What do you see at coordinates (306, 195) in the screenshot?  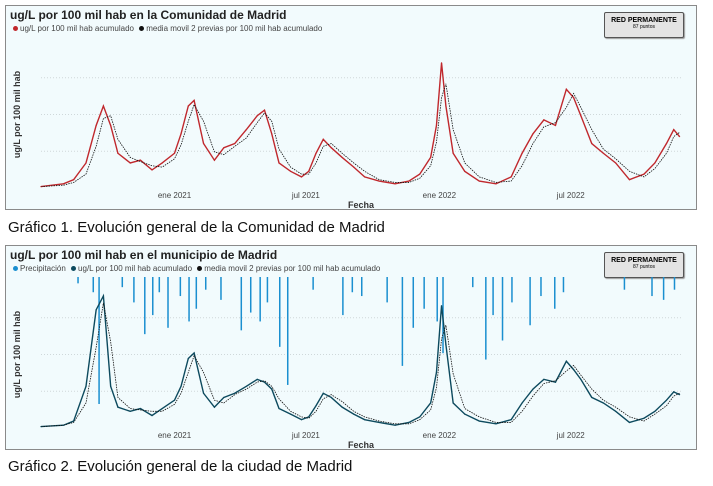 I see `x-tick-label: jul 2021` at bounding box center [306, 195].